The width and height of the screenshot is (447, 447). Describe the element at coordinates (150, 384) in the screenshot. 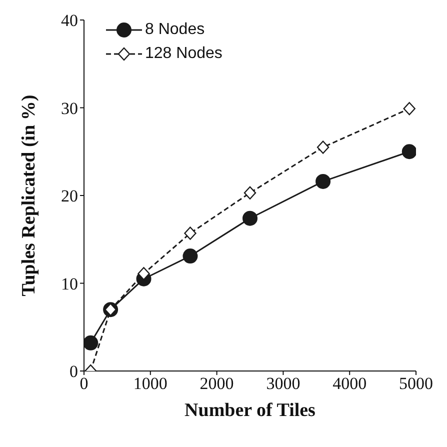

I see `x-tick-label: 1000` at that location.